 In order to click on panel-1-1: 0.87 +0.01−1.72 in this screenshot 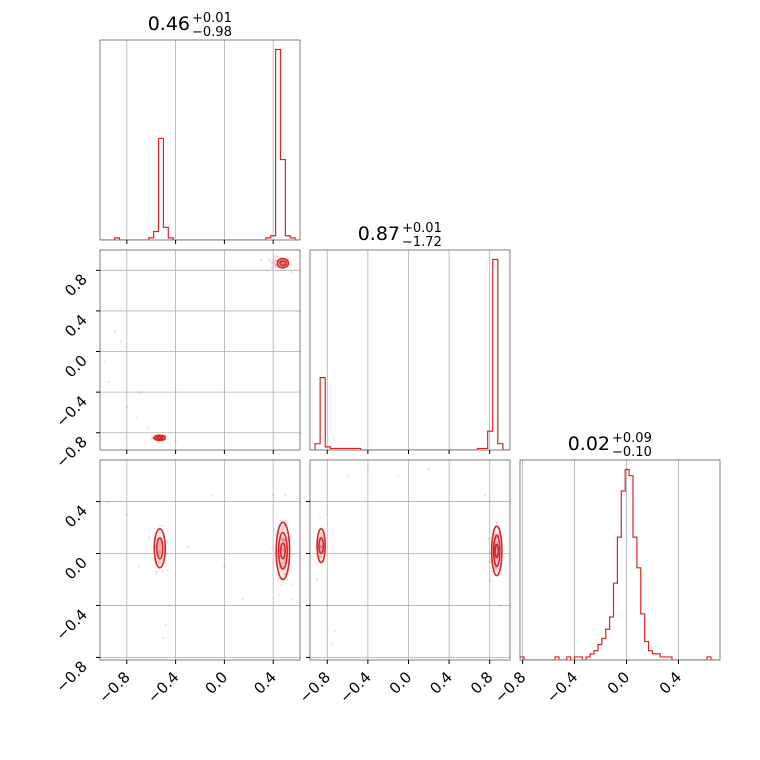, I will do `click(410, 337)`.